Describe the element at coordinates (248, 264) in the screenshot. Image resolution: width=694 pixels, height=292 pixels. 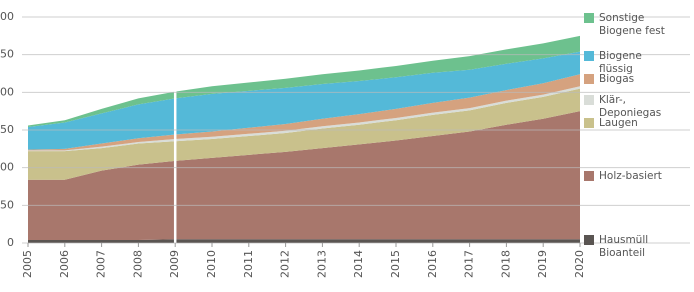
I see `x-tick-label: 2011` at that location.